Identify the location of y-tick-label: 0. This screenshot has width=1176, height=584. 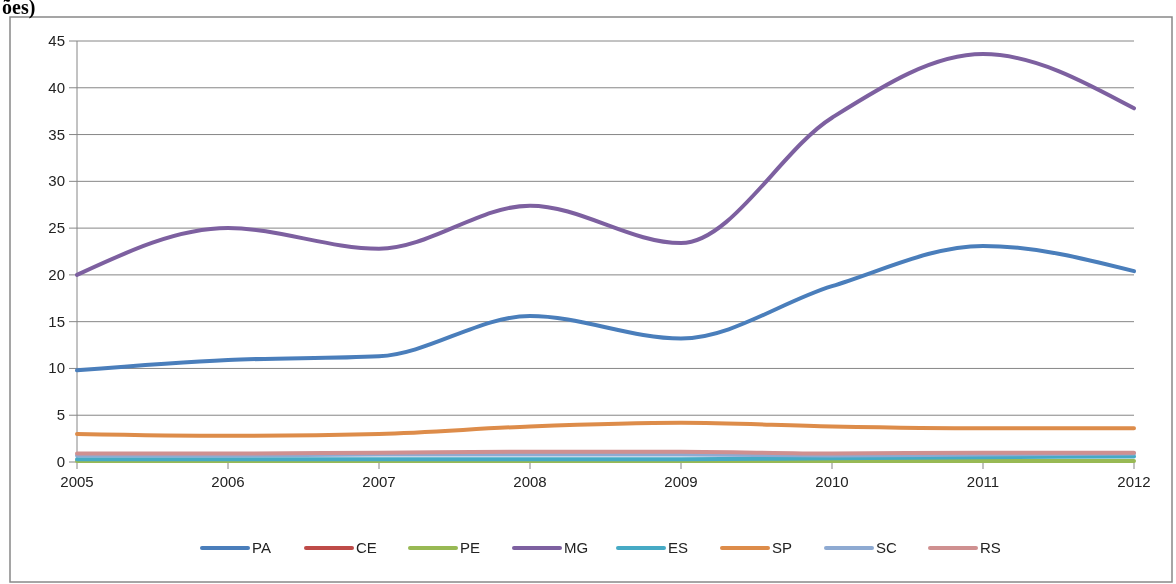
(60, 461).